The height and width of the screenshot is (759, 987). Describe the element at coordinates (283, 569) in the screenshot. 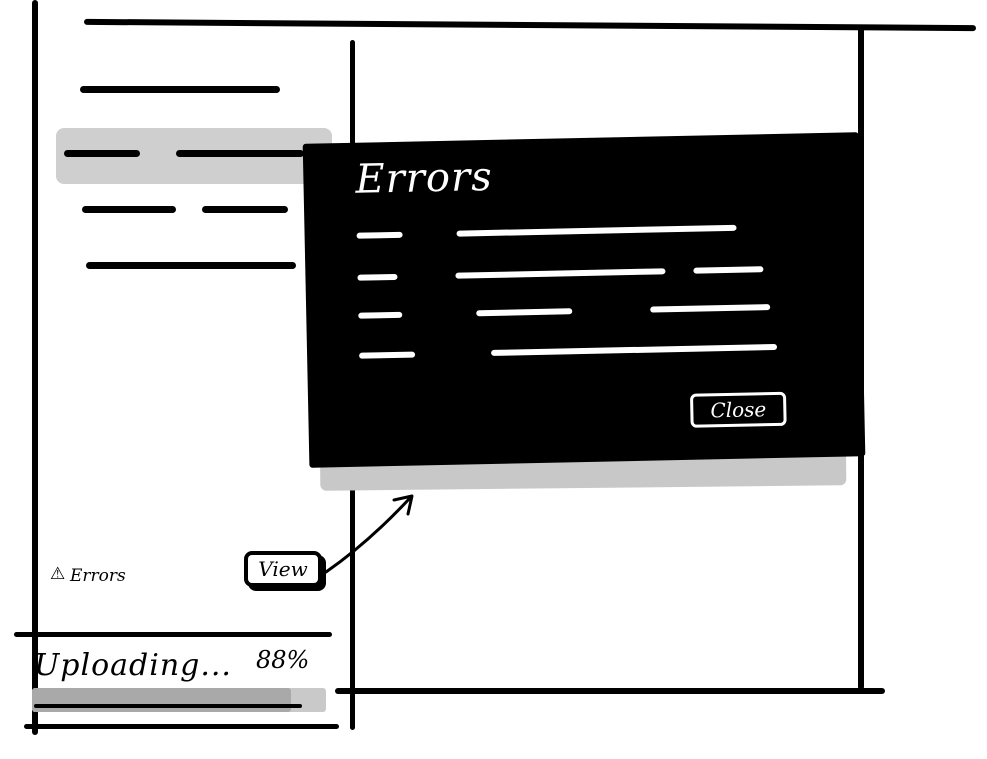

I see `view-errors-button: View` at that location.